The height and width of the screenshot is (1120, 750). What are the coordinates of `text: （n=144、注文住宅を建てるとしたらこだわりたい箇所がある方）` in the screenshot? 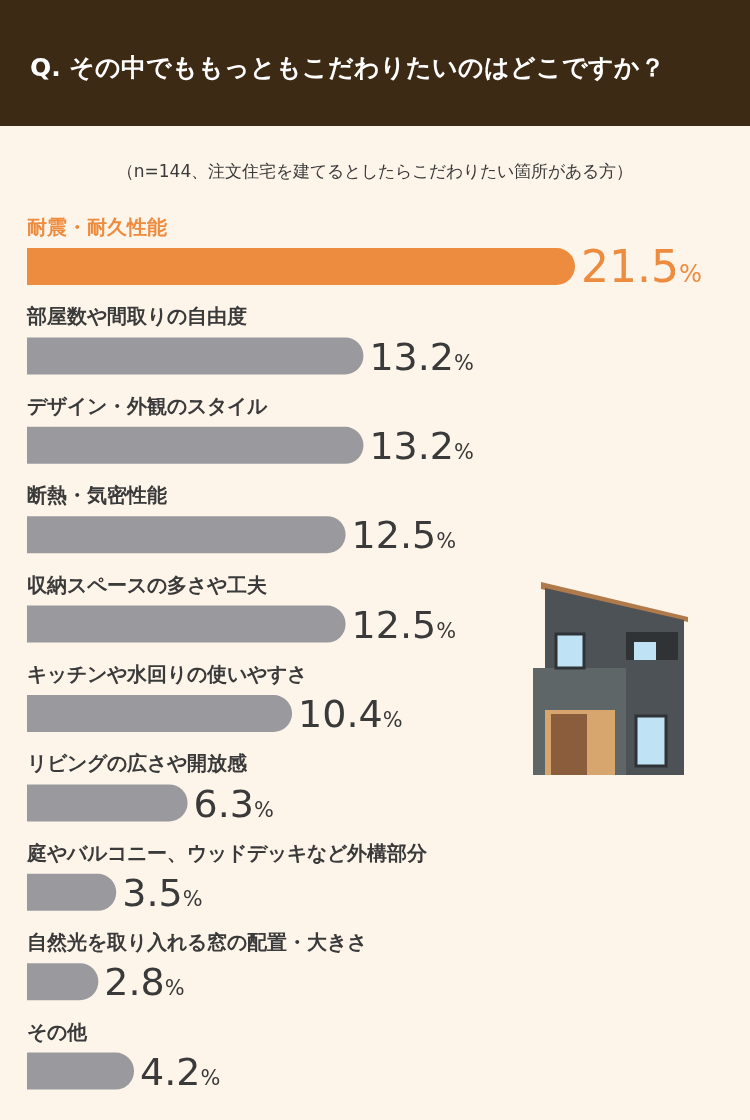 It's located at (375, 171).